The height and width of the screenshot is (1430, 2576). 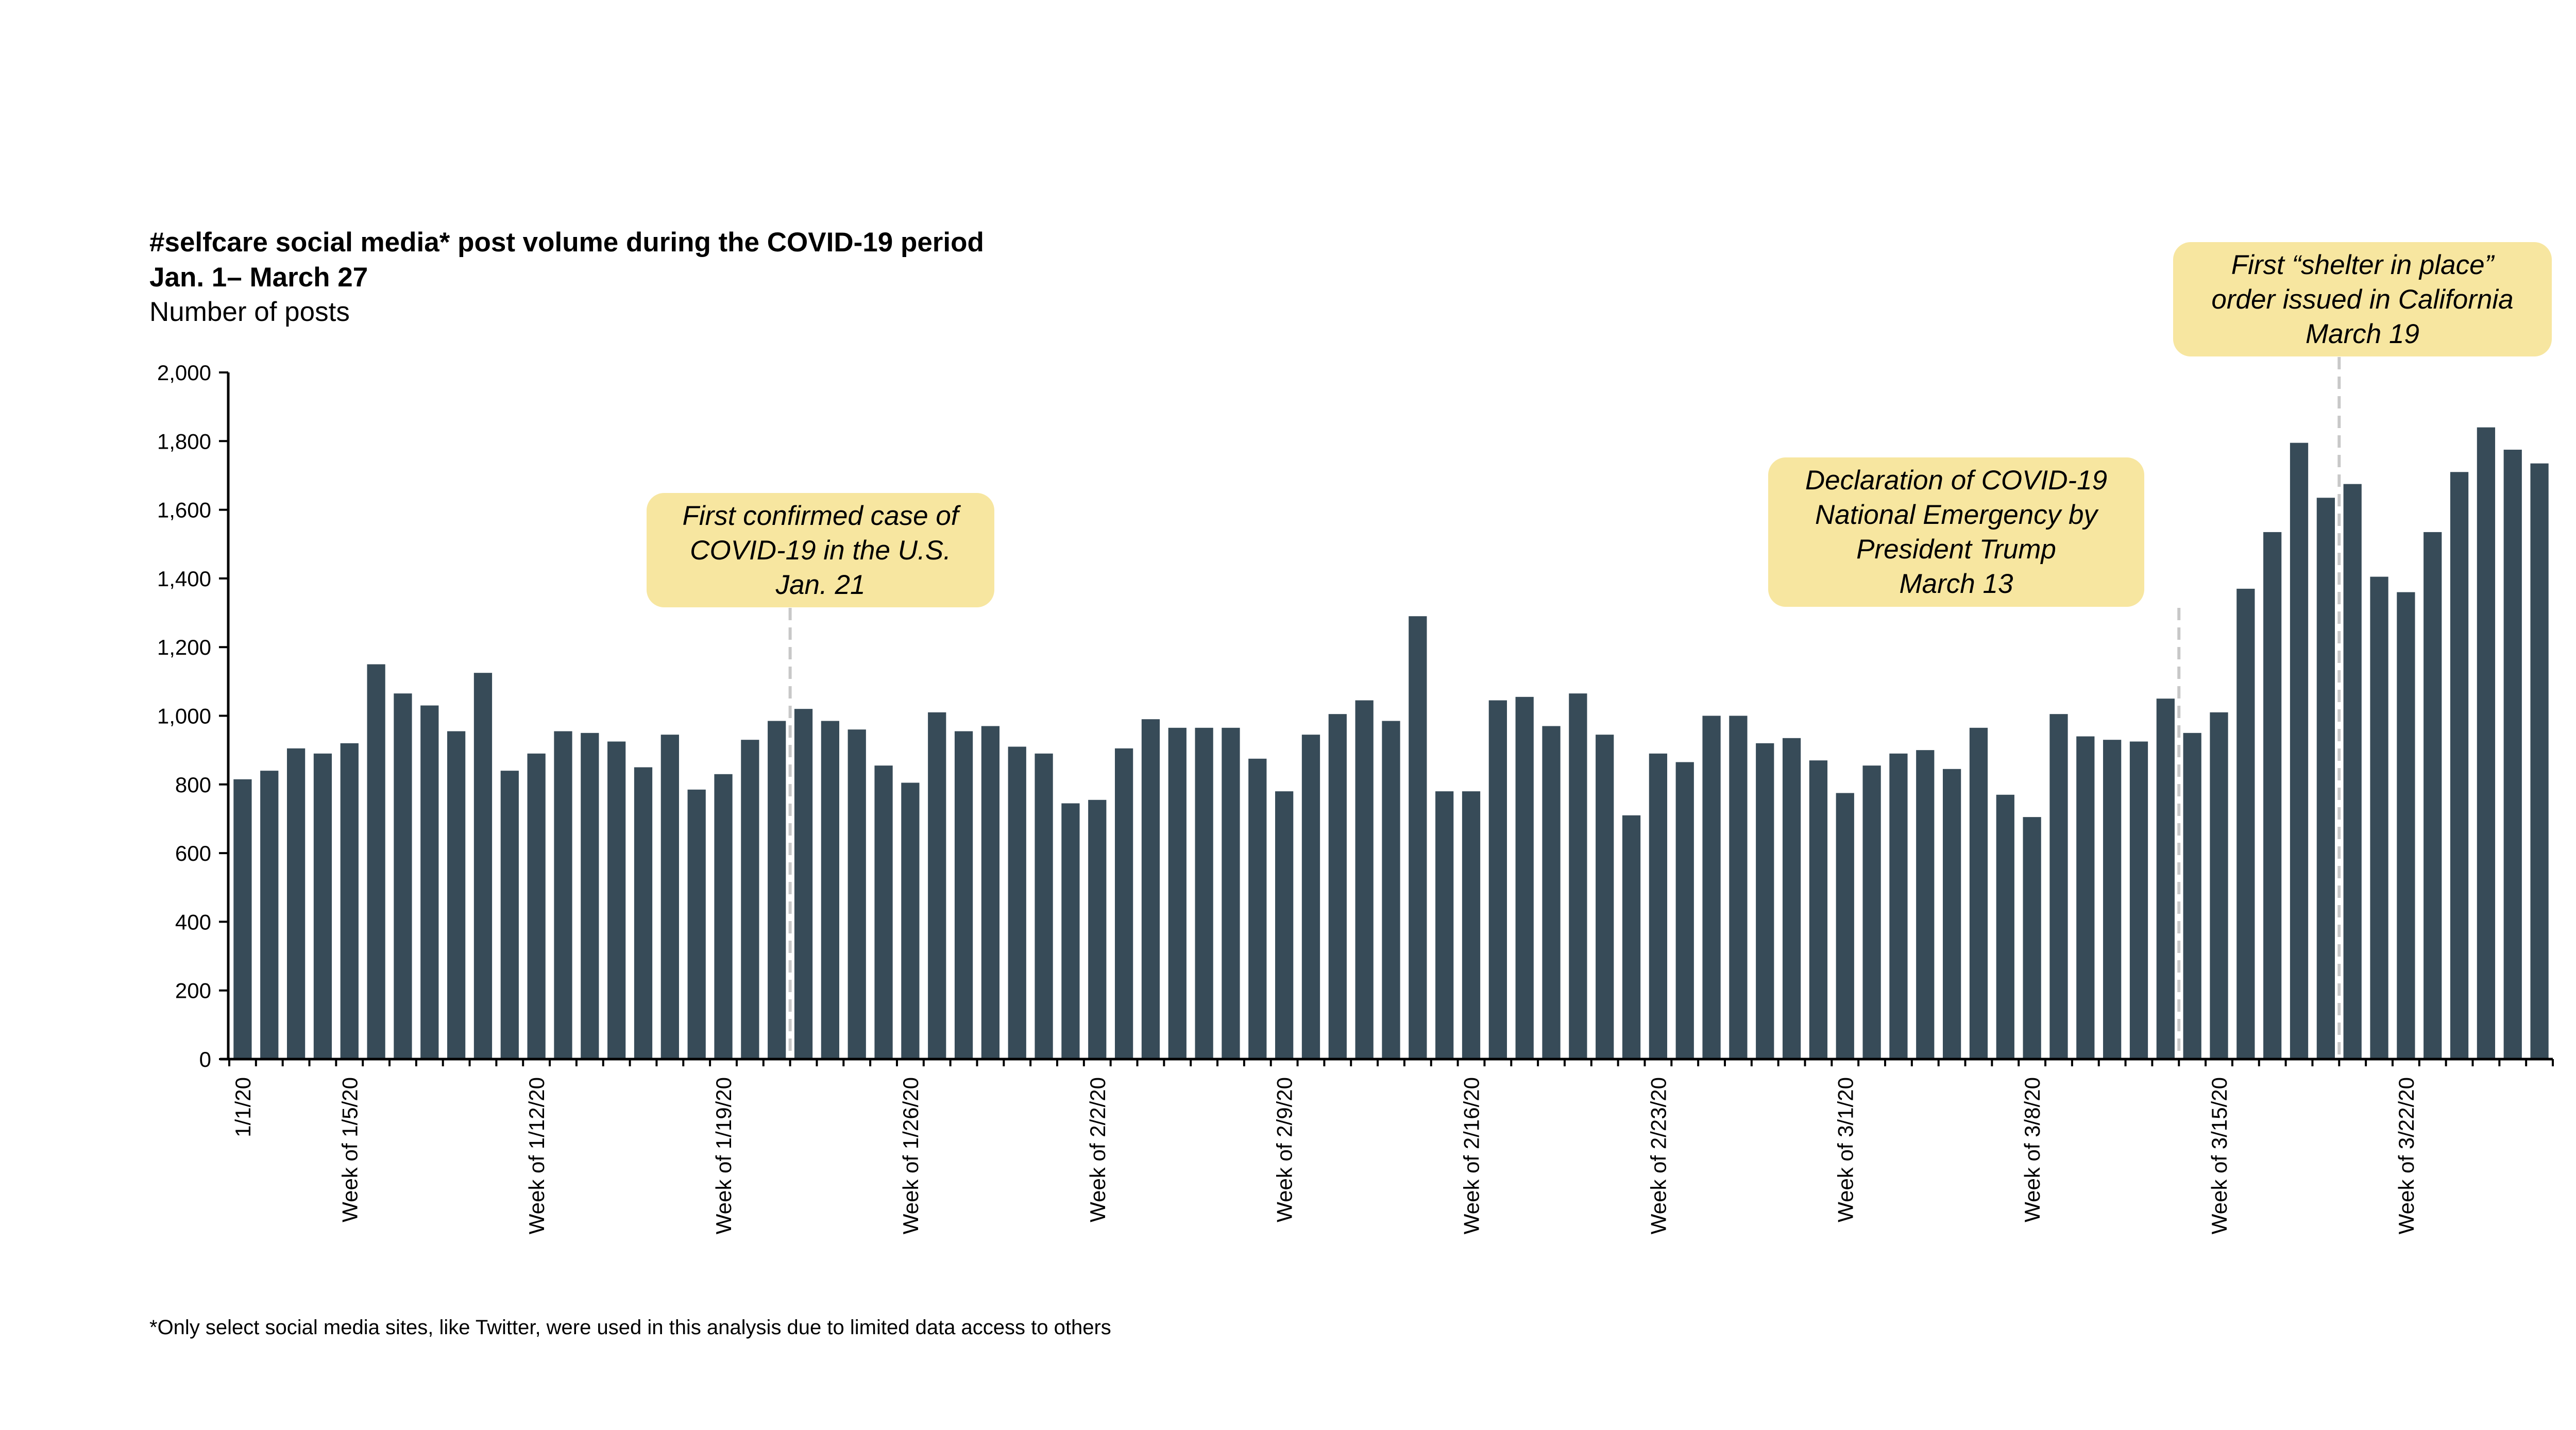 I want to click on y-tick-label: 800, so click(x=193, y=785).